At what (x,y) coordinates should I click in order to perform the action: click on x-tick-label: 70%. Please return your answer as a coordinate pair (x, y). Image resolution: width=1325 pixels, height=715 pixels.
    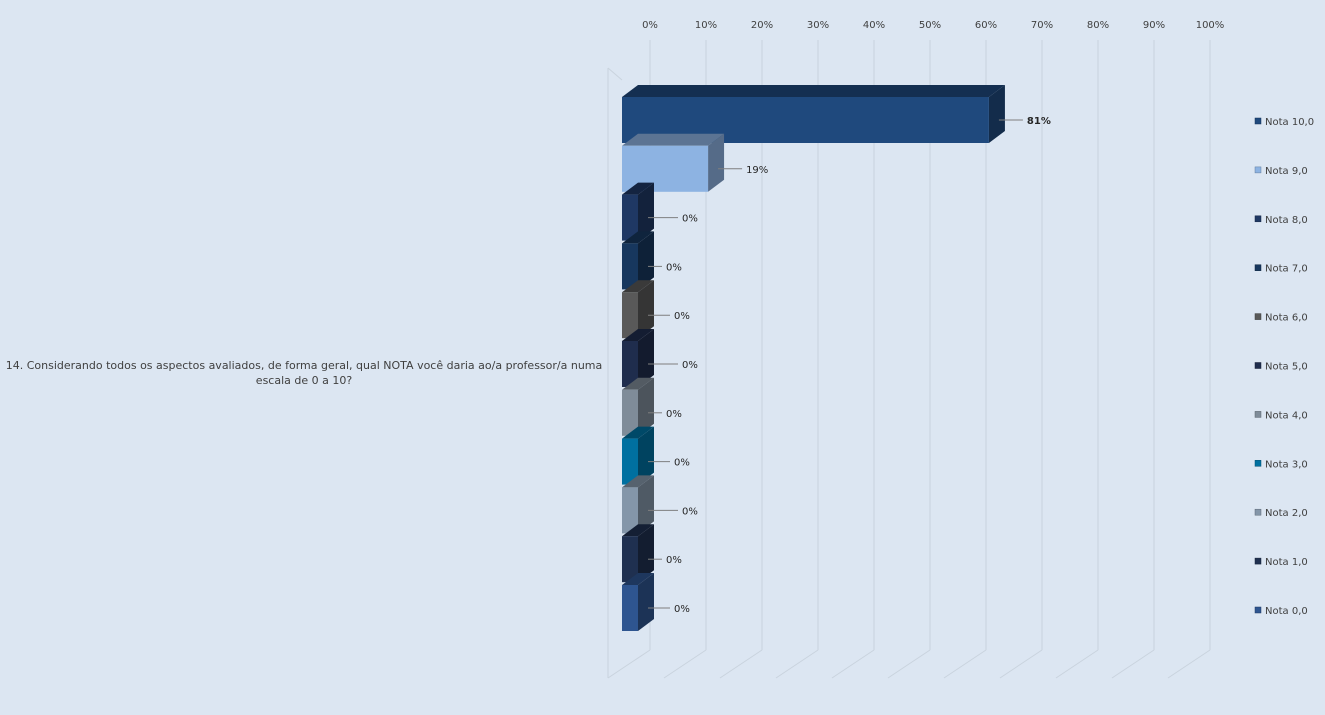
    Looking at the image, I should click on (1042, 25).